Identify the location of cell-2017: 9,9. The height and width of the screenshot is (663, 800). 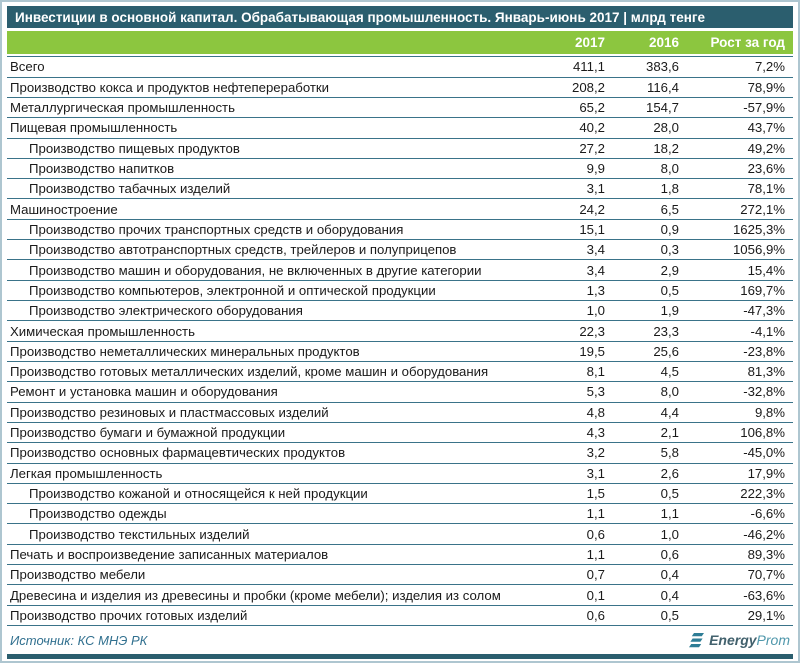
(595, 169).